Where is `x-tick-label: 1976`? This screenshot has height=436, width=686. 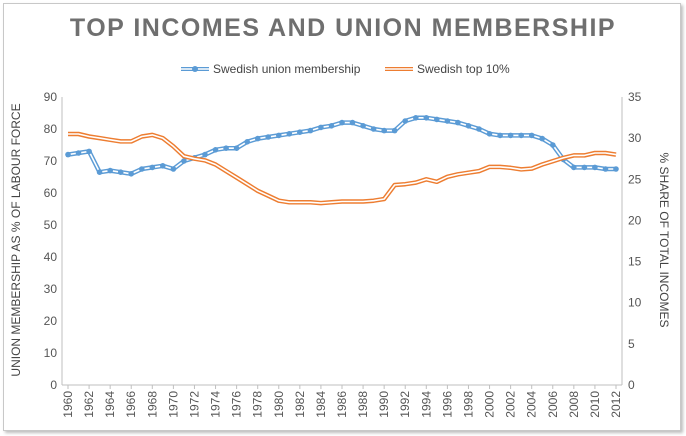
x-tick-label: 1976 is located at coordinates (237, 404).